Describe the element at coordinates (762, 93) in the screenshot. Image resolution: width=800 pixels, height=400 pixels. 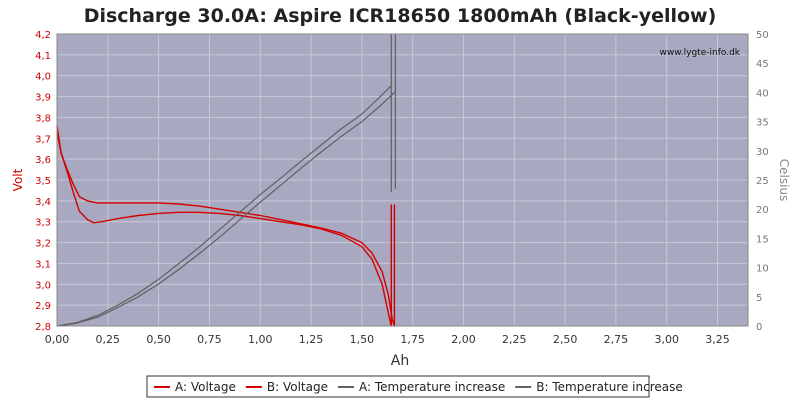
I see `y-right-tick-label: 40` at that location.